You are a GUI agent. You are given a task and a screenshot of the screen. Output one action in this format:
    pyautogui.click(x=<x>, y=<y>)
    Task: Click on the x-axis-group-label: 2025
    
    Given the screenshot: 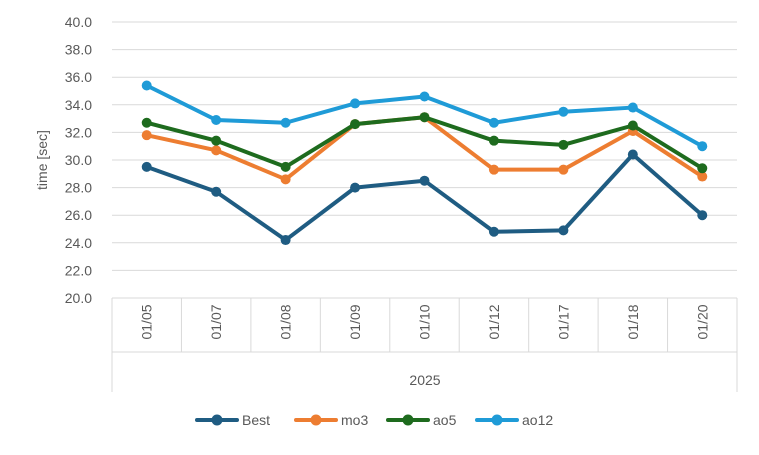 What is the action you would take?
    pyautogui.click(x=424, y=380)
    